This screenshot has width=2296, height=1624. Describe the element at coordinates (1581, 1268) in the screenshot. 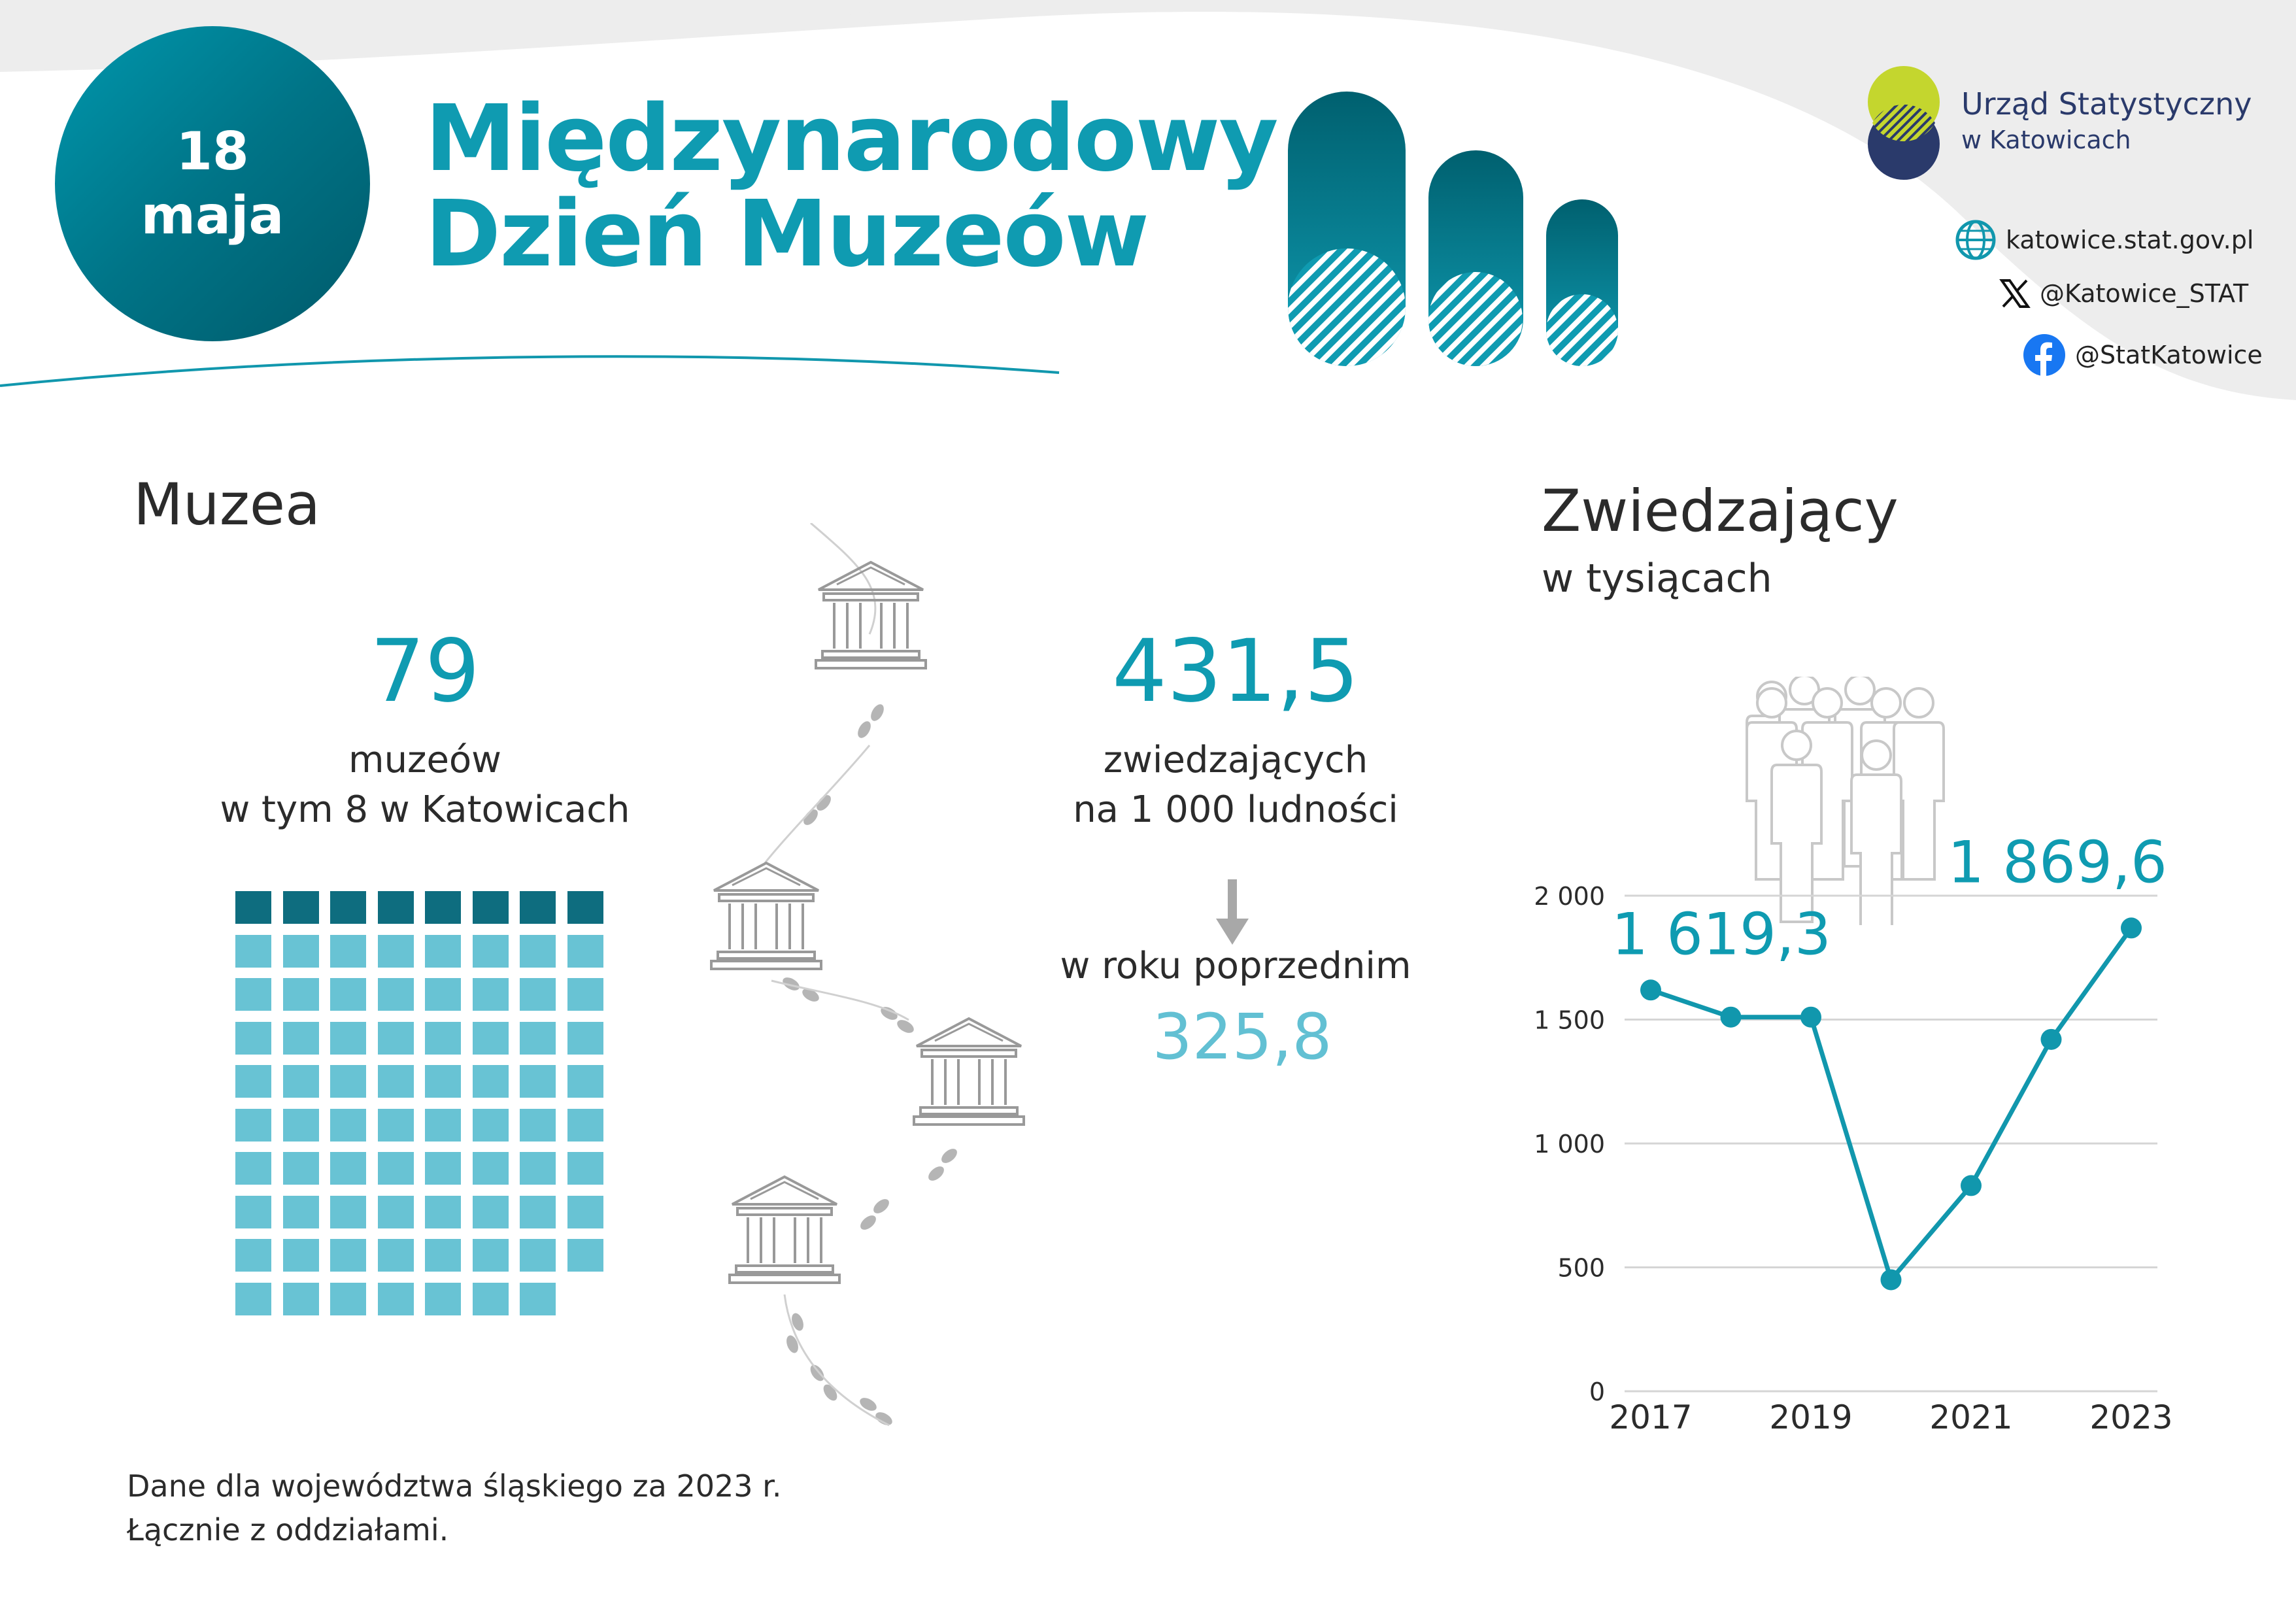

I see `y-tick-label: 500` at that location.